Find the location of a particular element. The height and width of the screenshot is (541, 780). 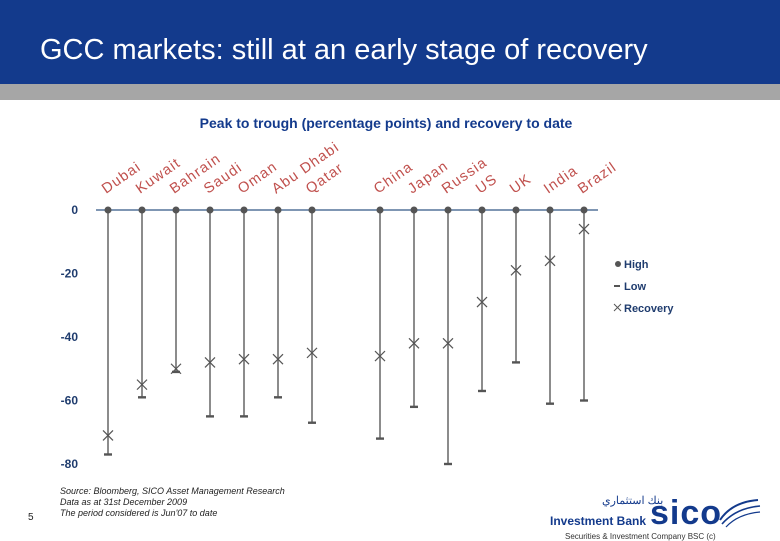

category-label: India is located at coordinates (561, 180).